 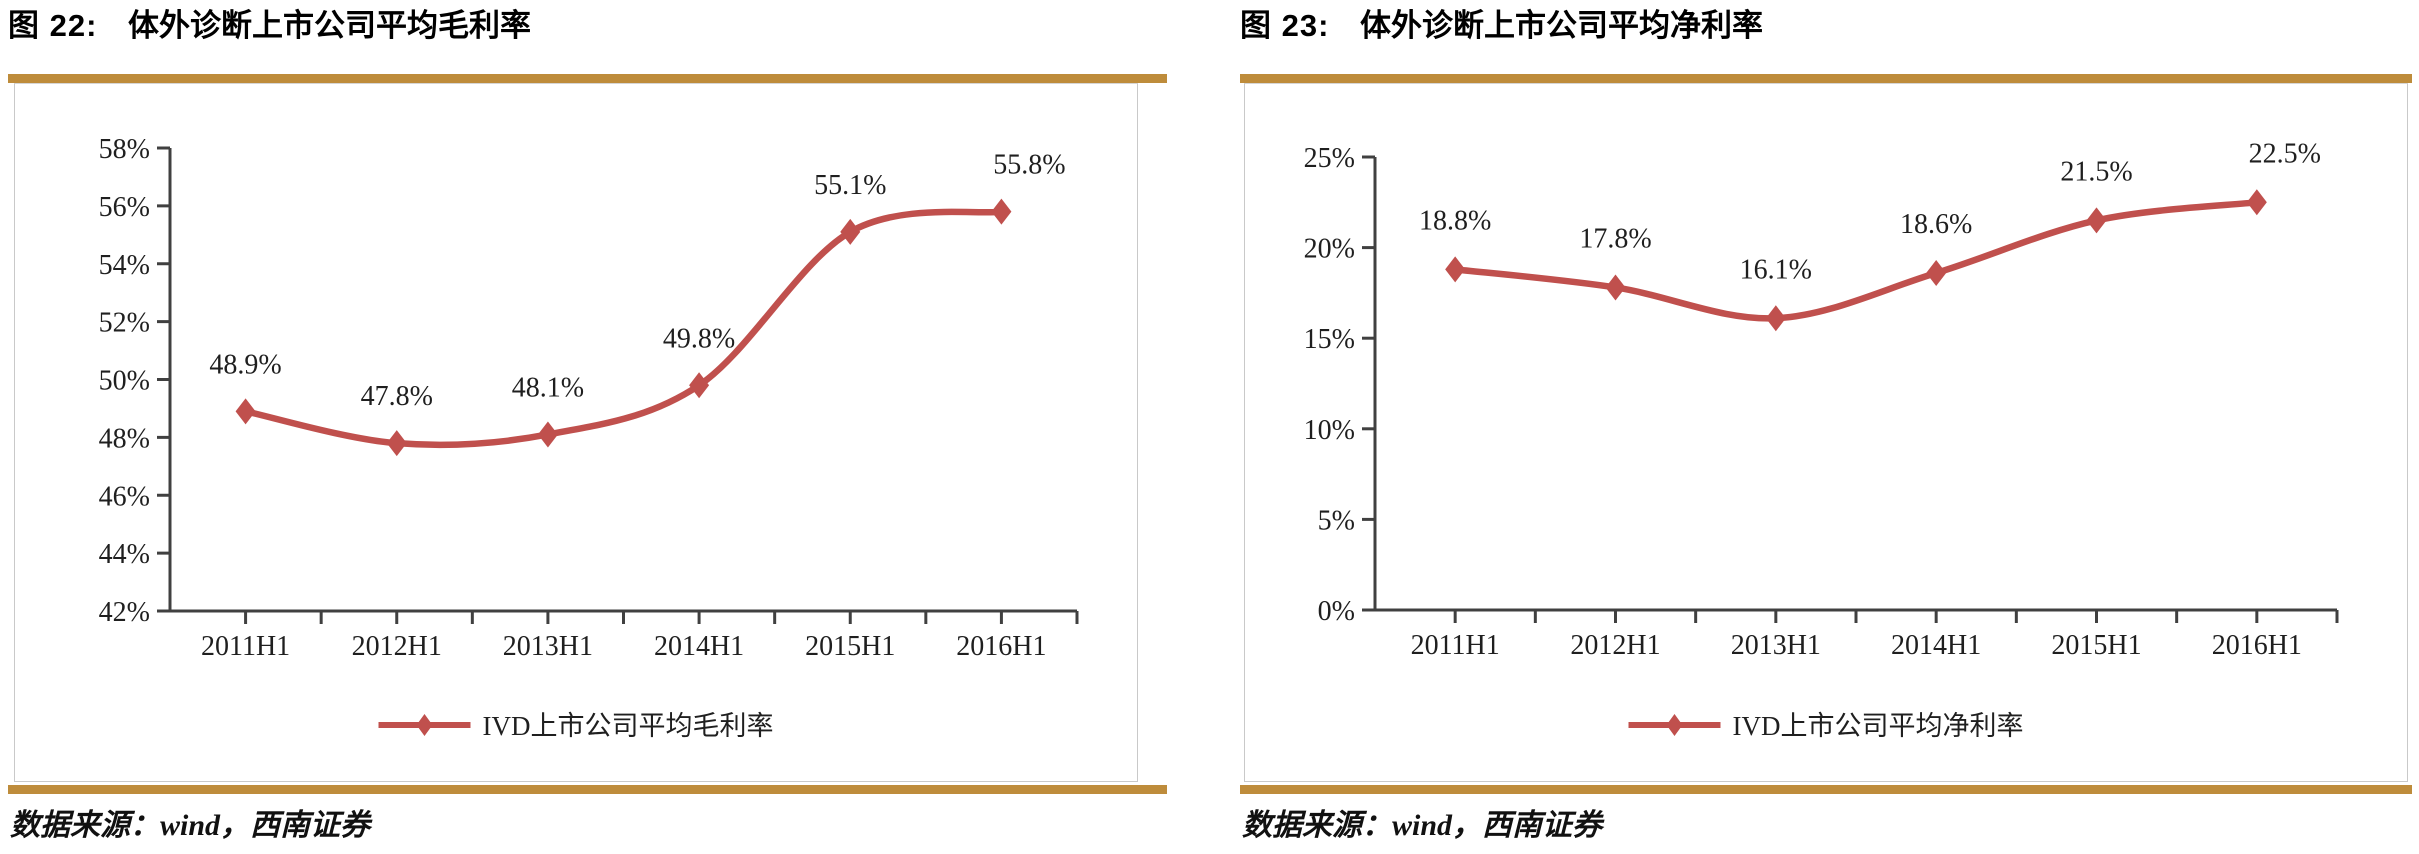 What do you see at coordinates (1878, 726) in the screenshot?
I see `legend-label: IVD上市公司平均净利率` at bounding box center [1878, 726].